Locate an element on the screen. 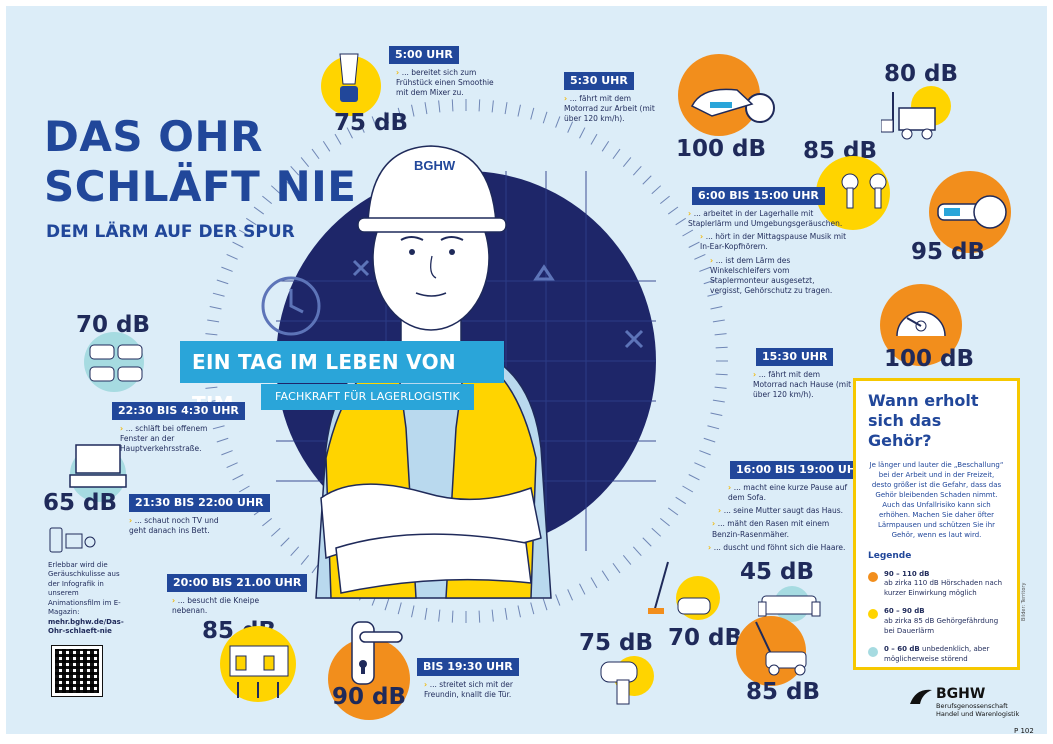  time-1530: 15:30 UHR is located at coordinates (795, 357).